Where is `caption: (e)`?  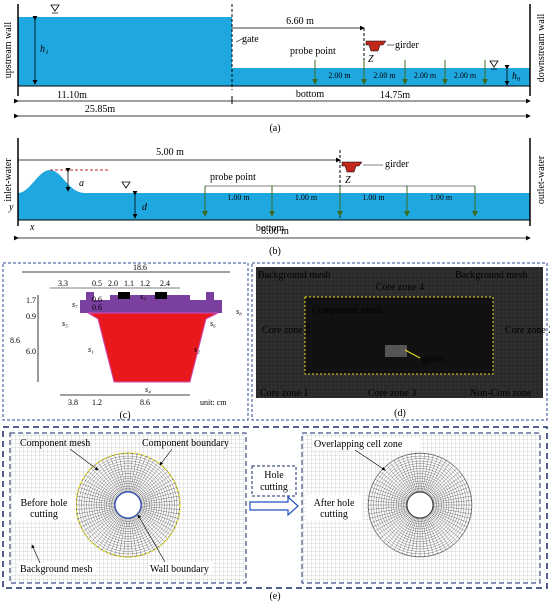 caption: (e) is located at coordinates (274, 596).